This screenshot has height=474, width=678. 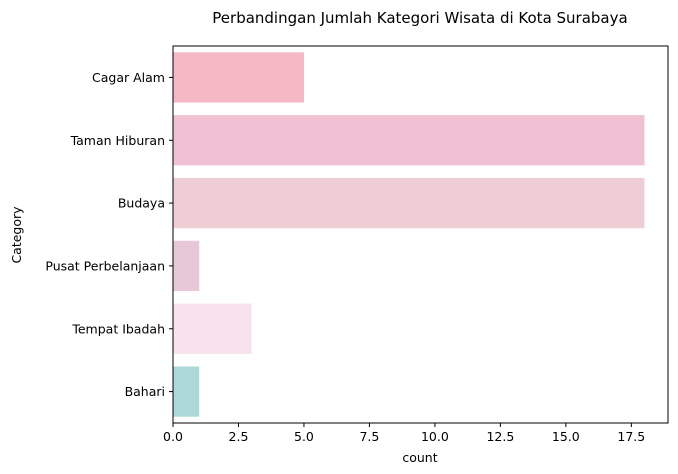 I want to click on y-tick-label: Tempat Ibadah, so click(x=118, y=328).